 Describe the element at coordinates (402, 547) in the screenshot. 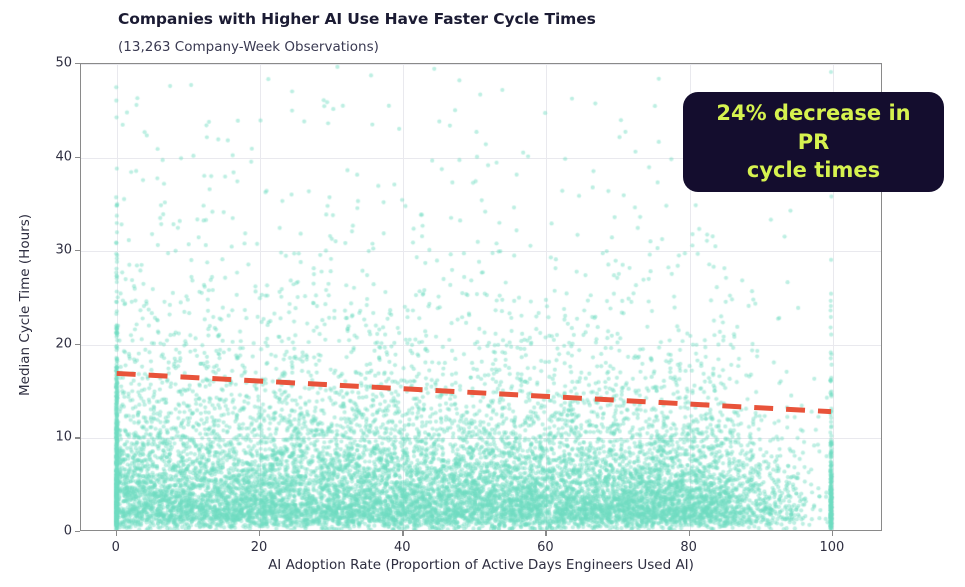

I see `x-tick-label: 40` at that location.